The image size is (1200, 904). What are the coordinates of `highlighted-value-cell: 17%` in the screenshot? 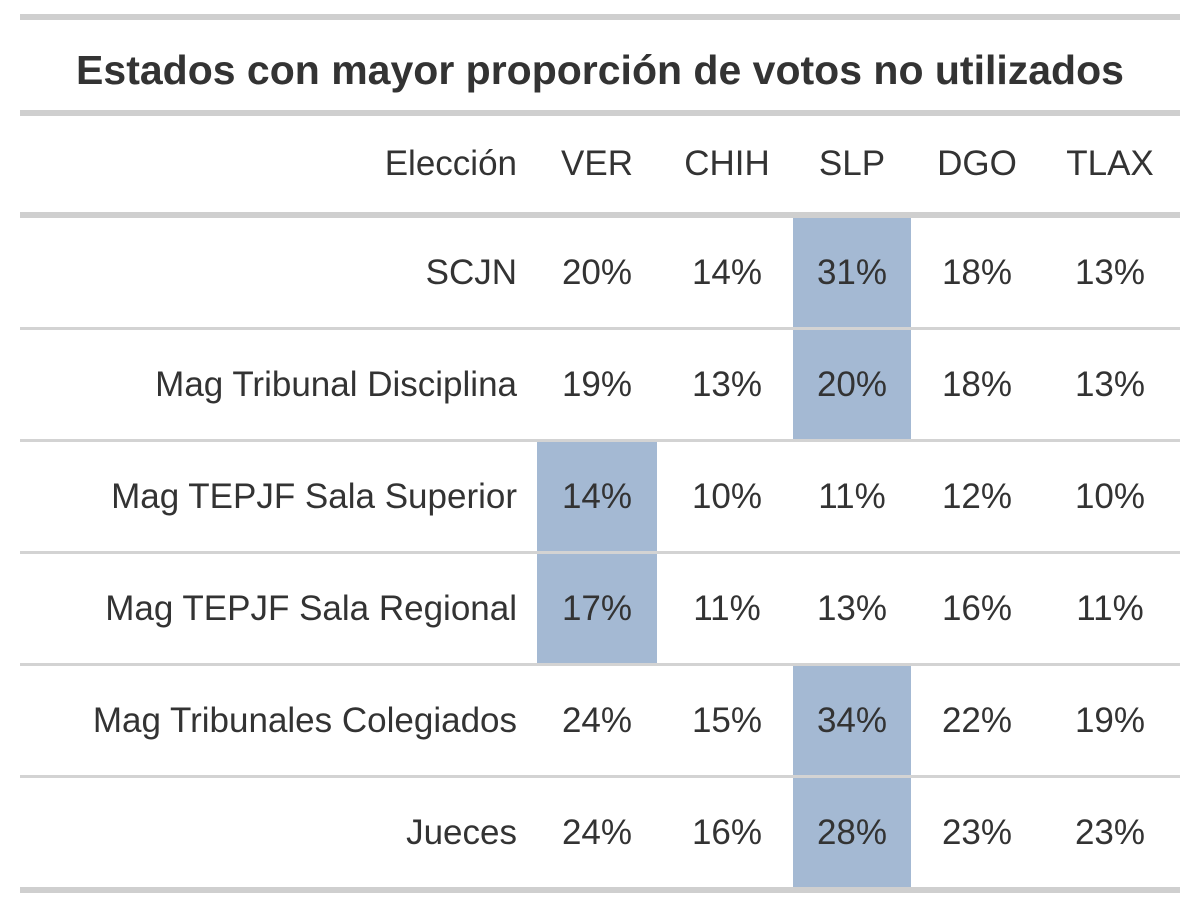 It's located at (597, 608).